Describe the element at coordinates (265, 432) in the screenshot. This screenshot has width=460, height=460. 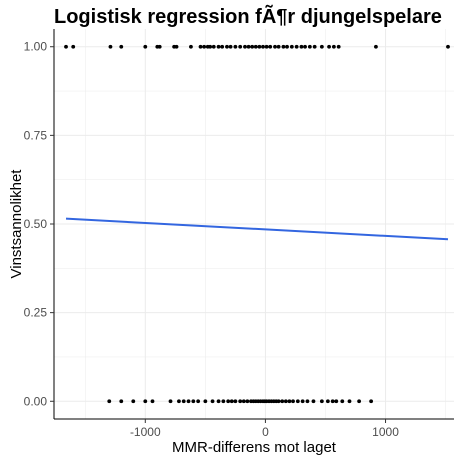
I see `x-tick-label: 0` at that location.